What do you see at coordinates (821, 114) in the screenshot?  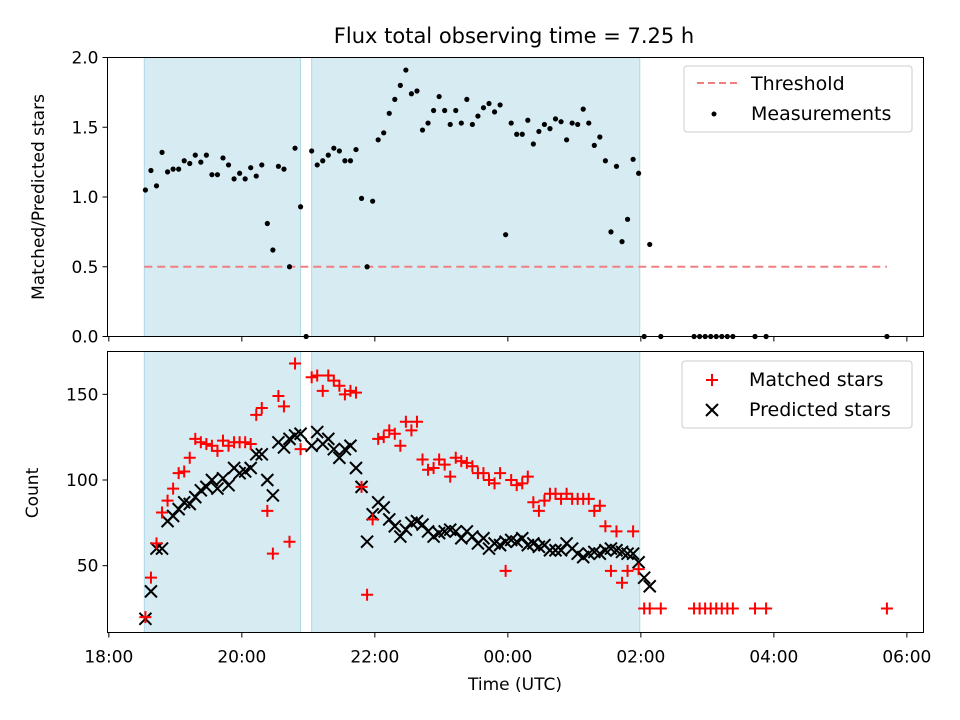 I see `legend-measurements-label: Measurements` at bounding box center [821, 114].